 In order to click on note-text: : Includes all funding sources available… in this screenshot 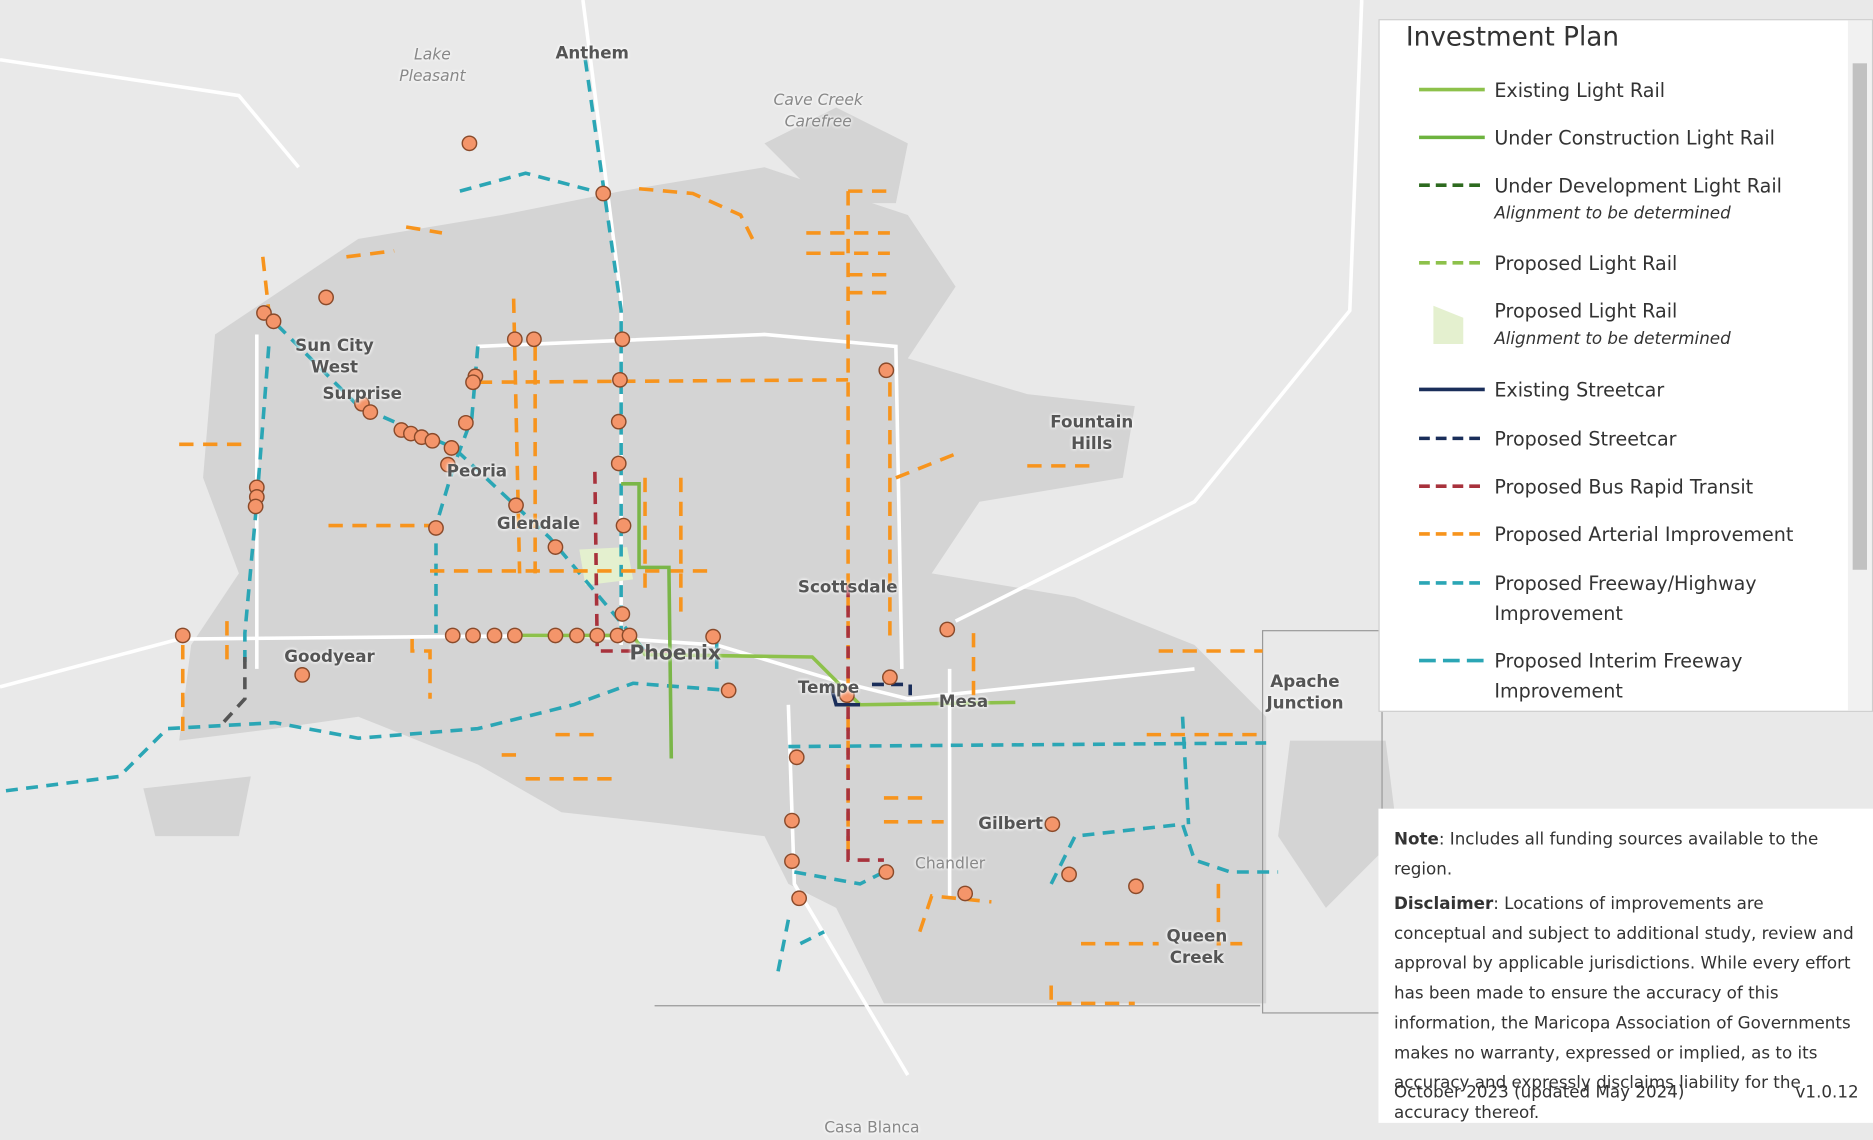, I will do `click(1606, 855)`.